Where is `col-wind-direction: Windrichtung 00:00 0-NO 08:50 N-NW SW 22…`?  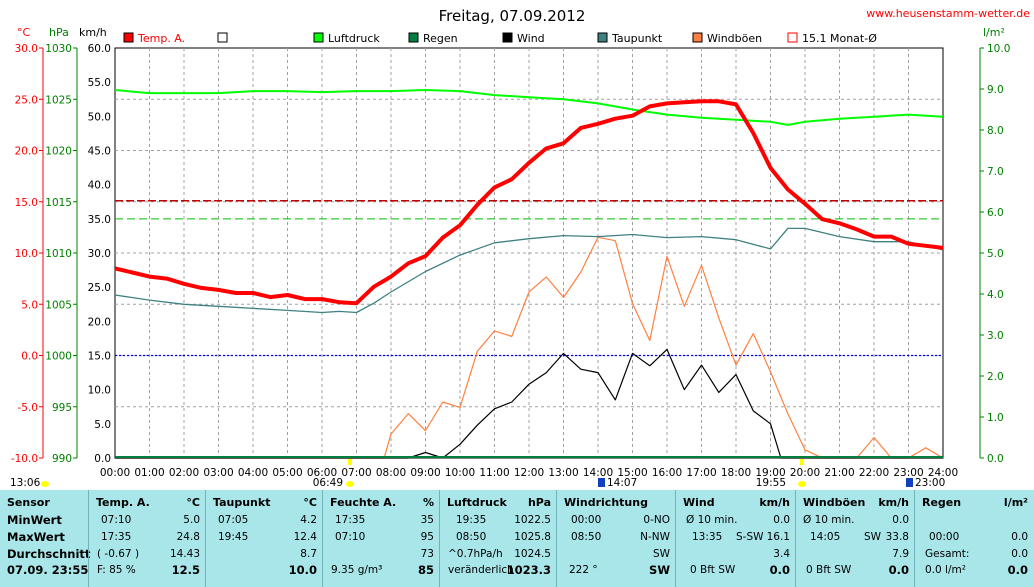
col-wind-direction: Windrichtung 00:00 0-NO 08:50 N-NW SW 22… is located at coordinates (616, 538).